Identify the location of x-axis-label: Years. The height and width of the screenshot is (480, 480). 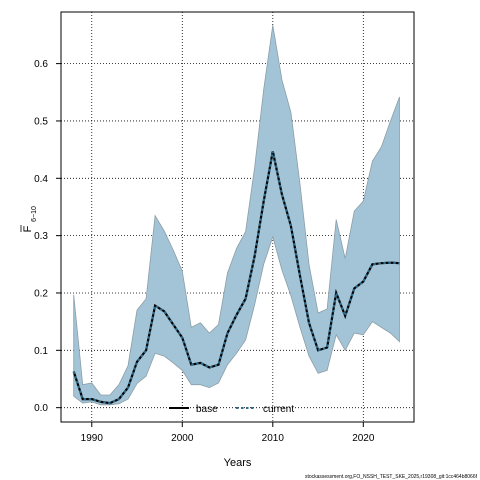
(238, 463).